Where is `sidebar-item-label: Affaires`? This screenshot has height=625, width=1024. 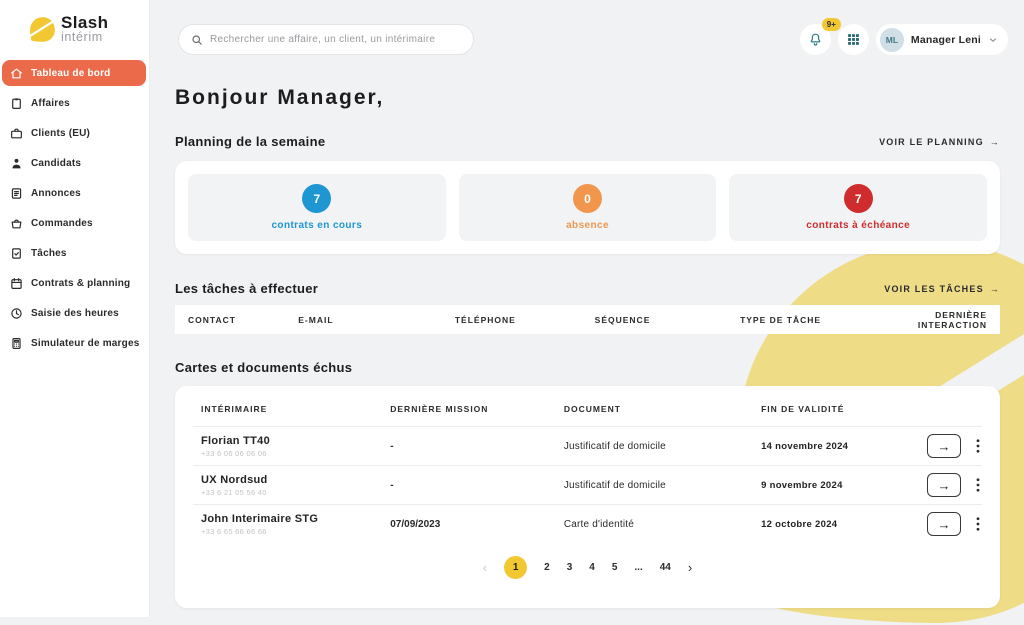 sidebar-item-label: Affaires is located at coordinates (50, 103).